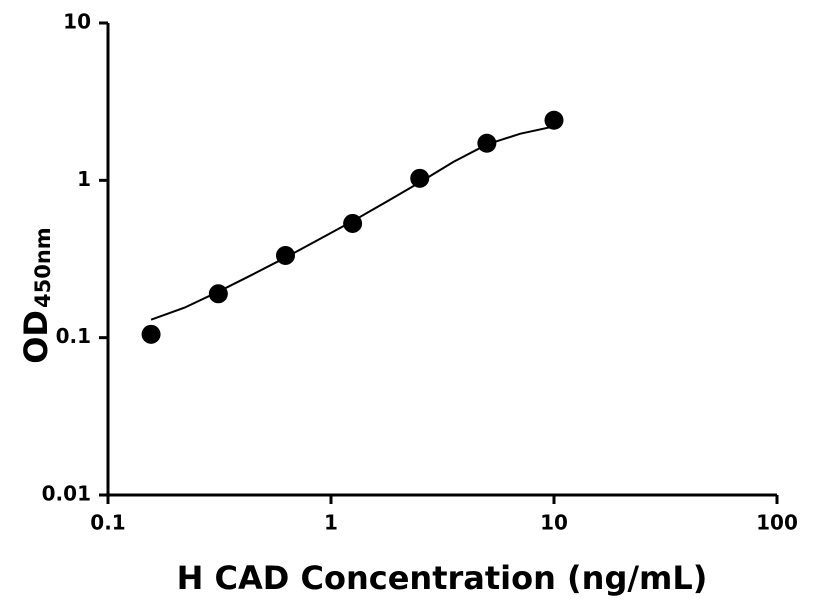  I want to click on y-tick-label: 10, so click(77, 22).